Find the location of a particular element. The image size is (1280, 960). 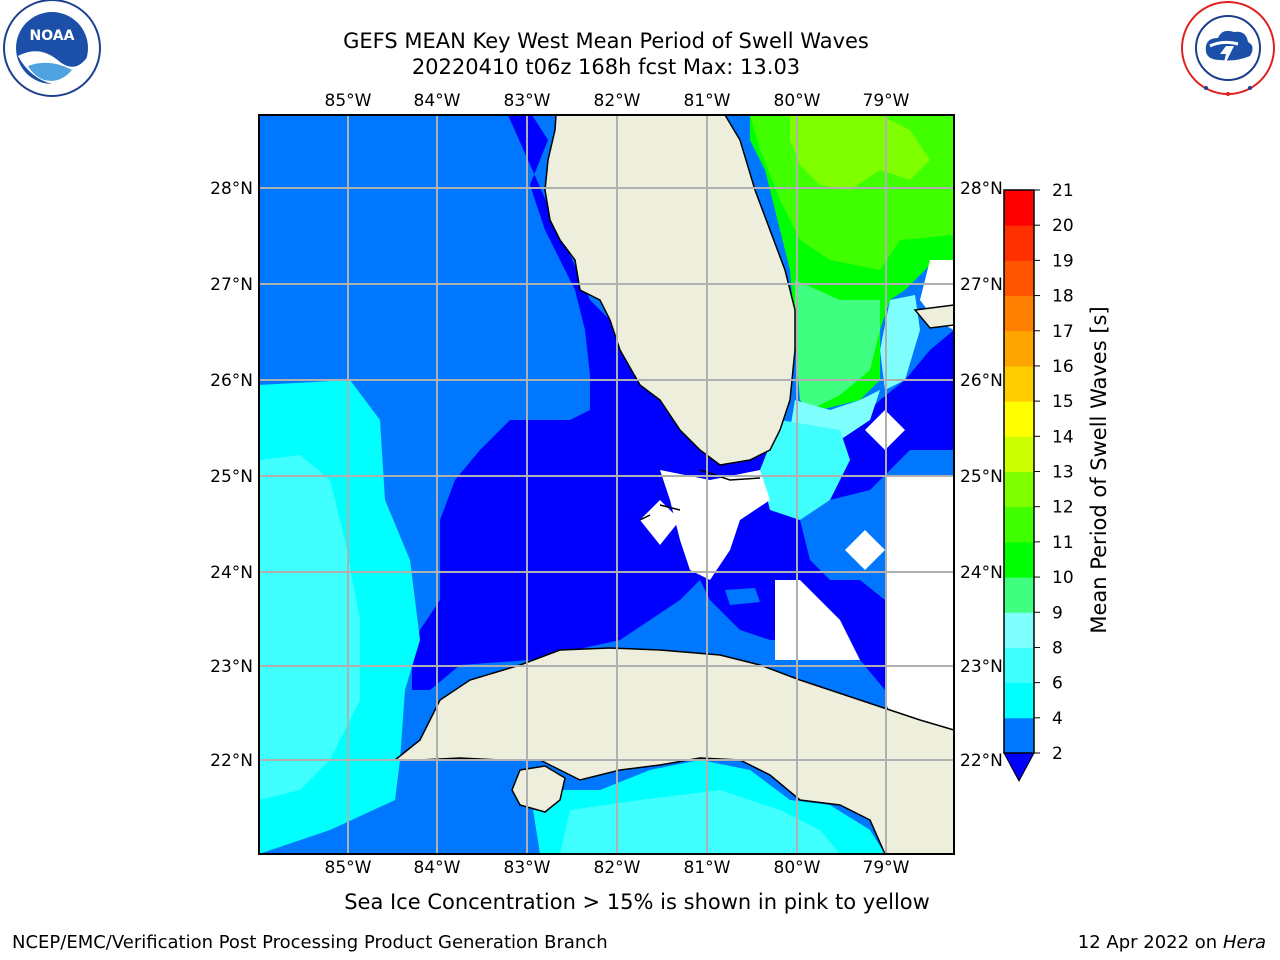

isla-juventud is located at coordinates (538, 789).